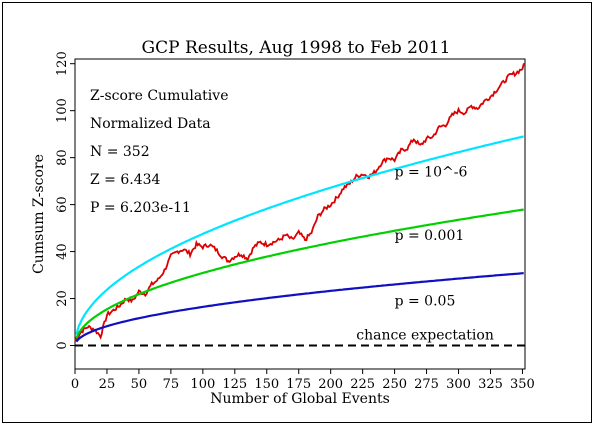 The image size is (596, 427). Describe the element at coordinates (120, 152) in the screenshot. I see `stats-line: N = 352` at that location.